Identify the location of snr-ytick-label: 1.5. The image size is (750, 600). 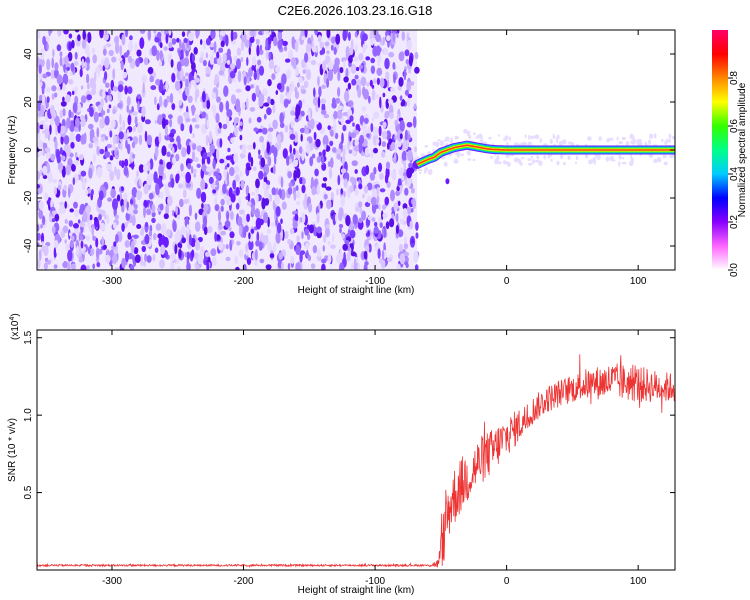
(28, 337).